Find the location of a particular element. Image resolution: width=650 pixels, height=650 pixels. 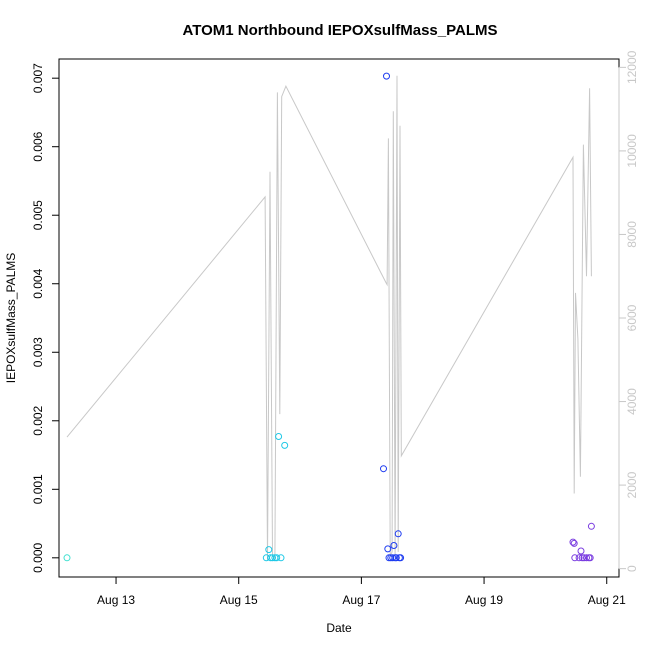

x-axis-label: Date is located at coordinates (339, 628).